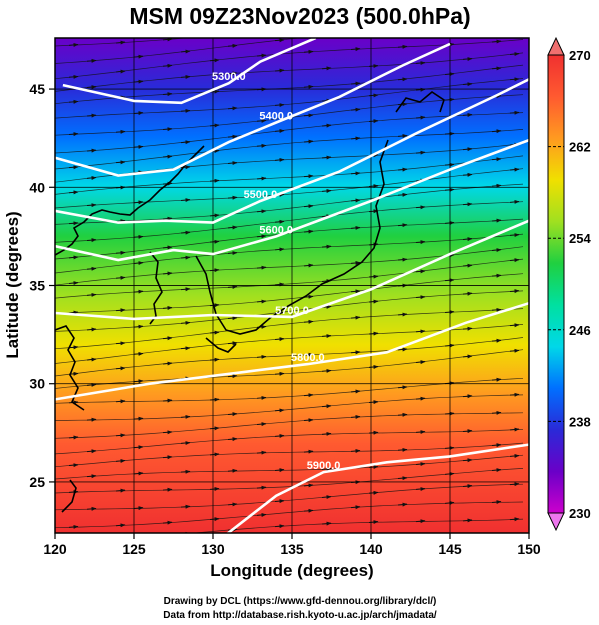  I want to click on colorbar-tick-label: 238, so click(580, 421).